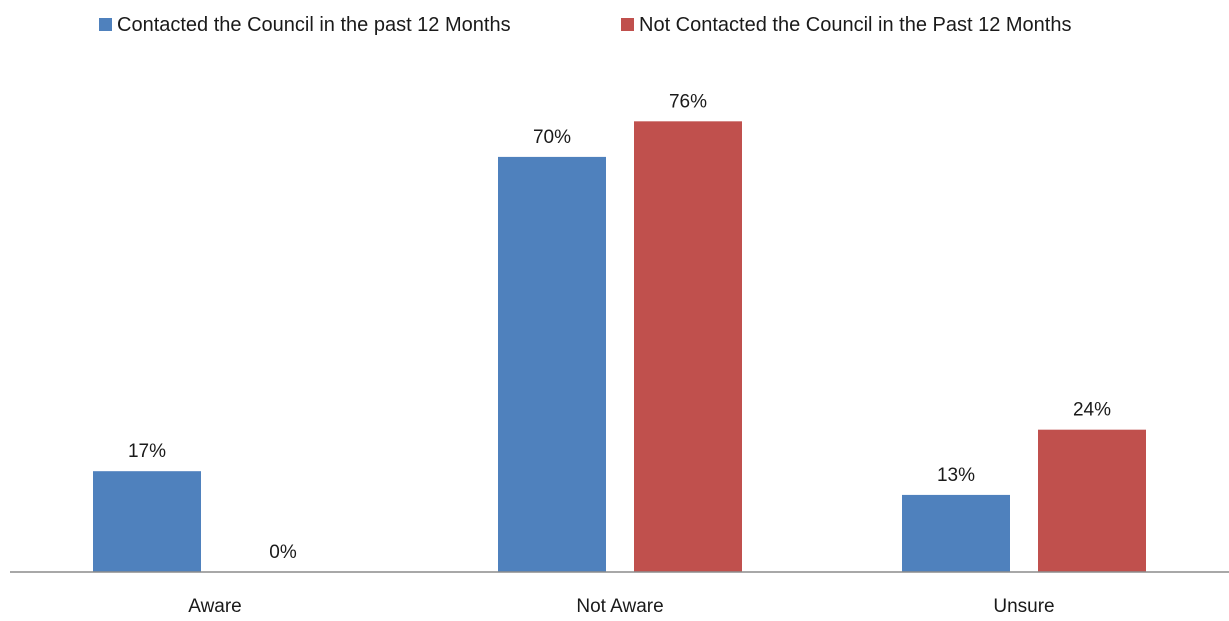 The image size is (1229, 621). What do you see at coordinates (552, 137) in the screenshot?
I see `data-label: 70%` at bounding box center [552, 137].